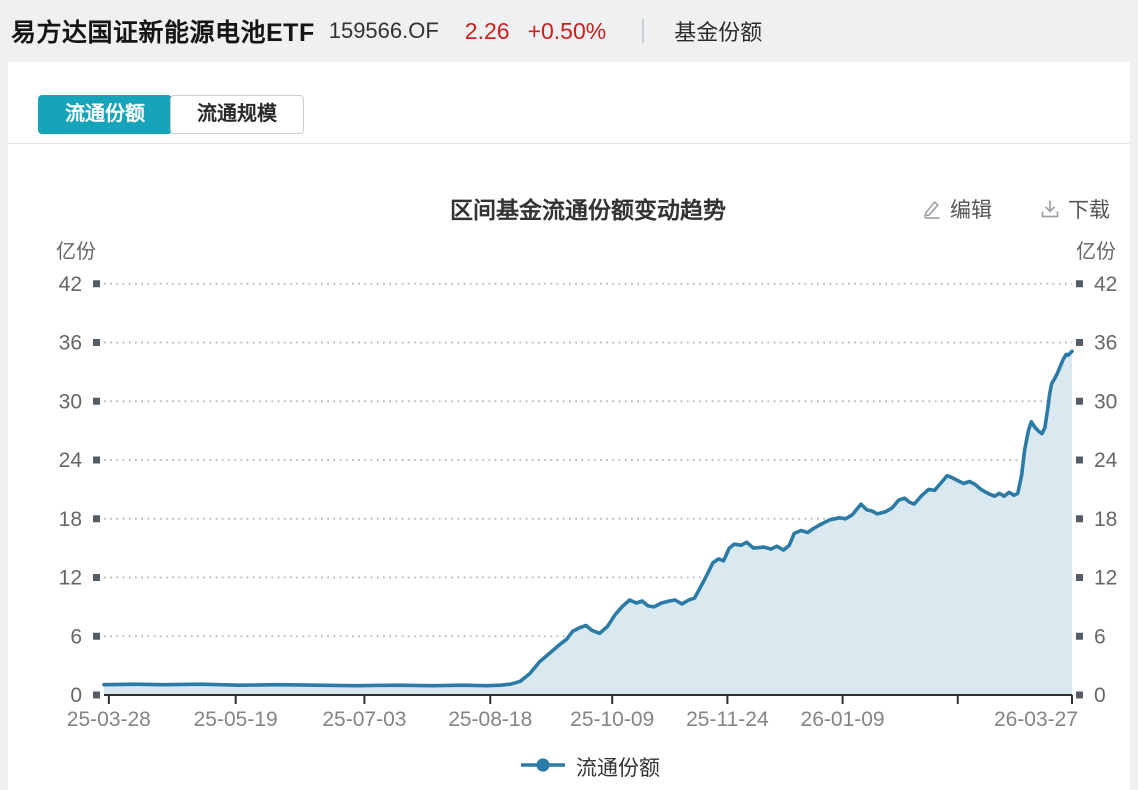  I want to click on edit-button: 编辑, so click(957, 209).